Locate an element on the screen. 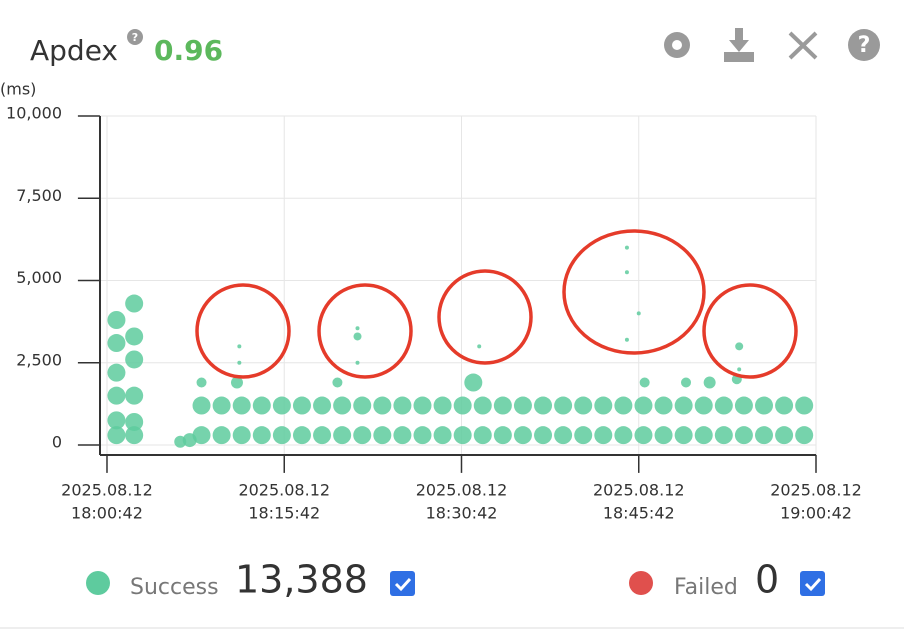 The height and width of the screenshot is (632, 904). download-icon is located at coordinates (739, 45).